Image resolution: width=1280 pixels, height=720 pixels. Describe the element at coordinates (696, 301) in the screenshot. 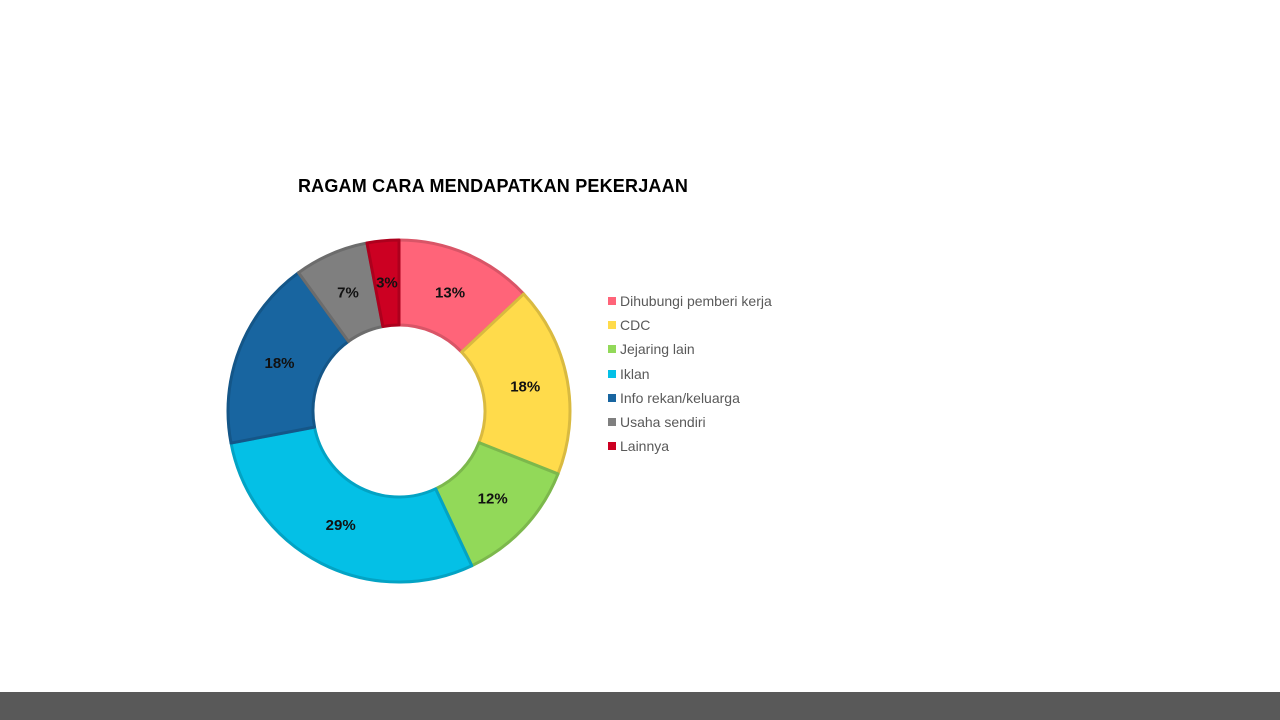

I see `legend-label: Dihubungi pemberi kerja` at that location.